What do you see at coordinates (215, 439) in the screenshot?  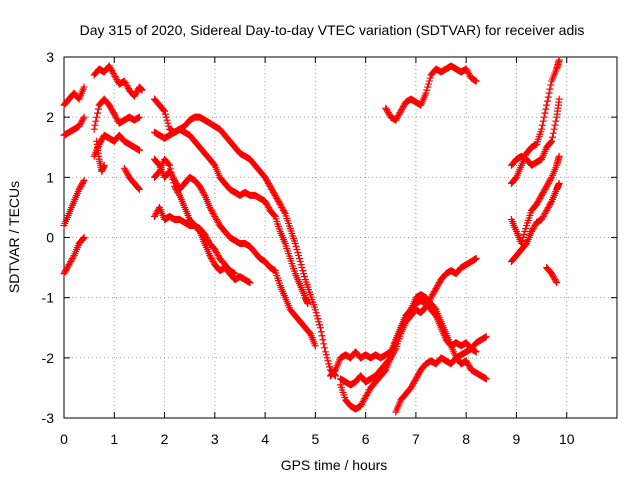 I see `x-tick-label: 3` at bounding box center [215, 439].